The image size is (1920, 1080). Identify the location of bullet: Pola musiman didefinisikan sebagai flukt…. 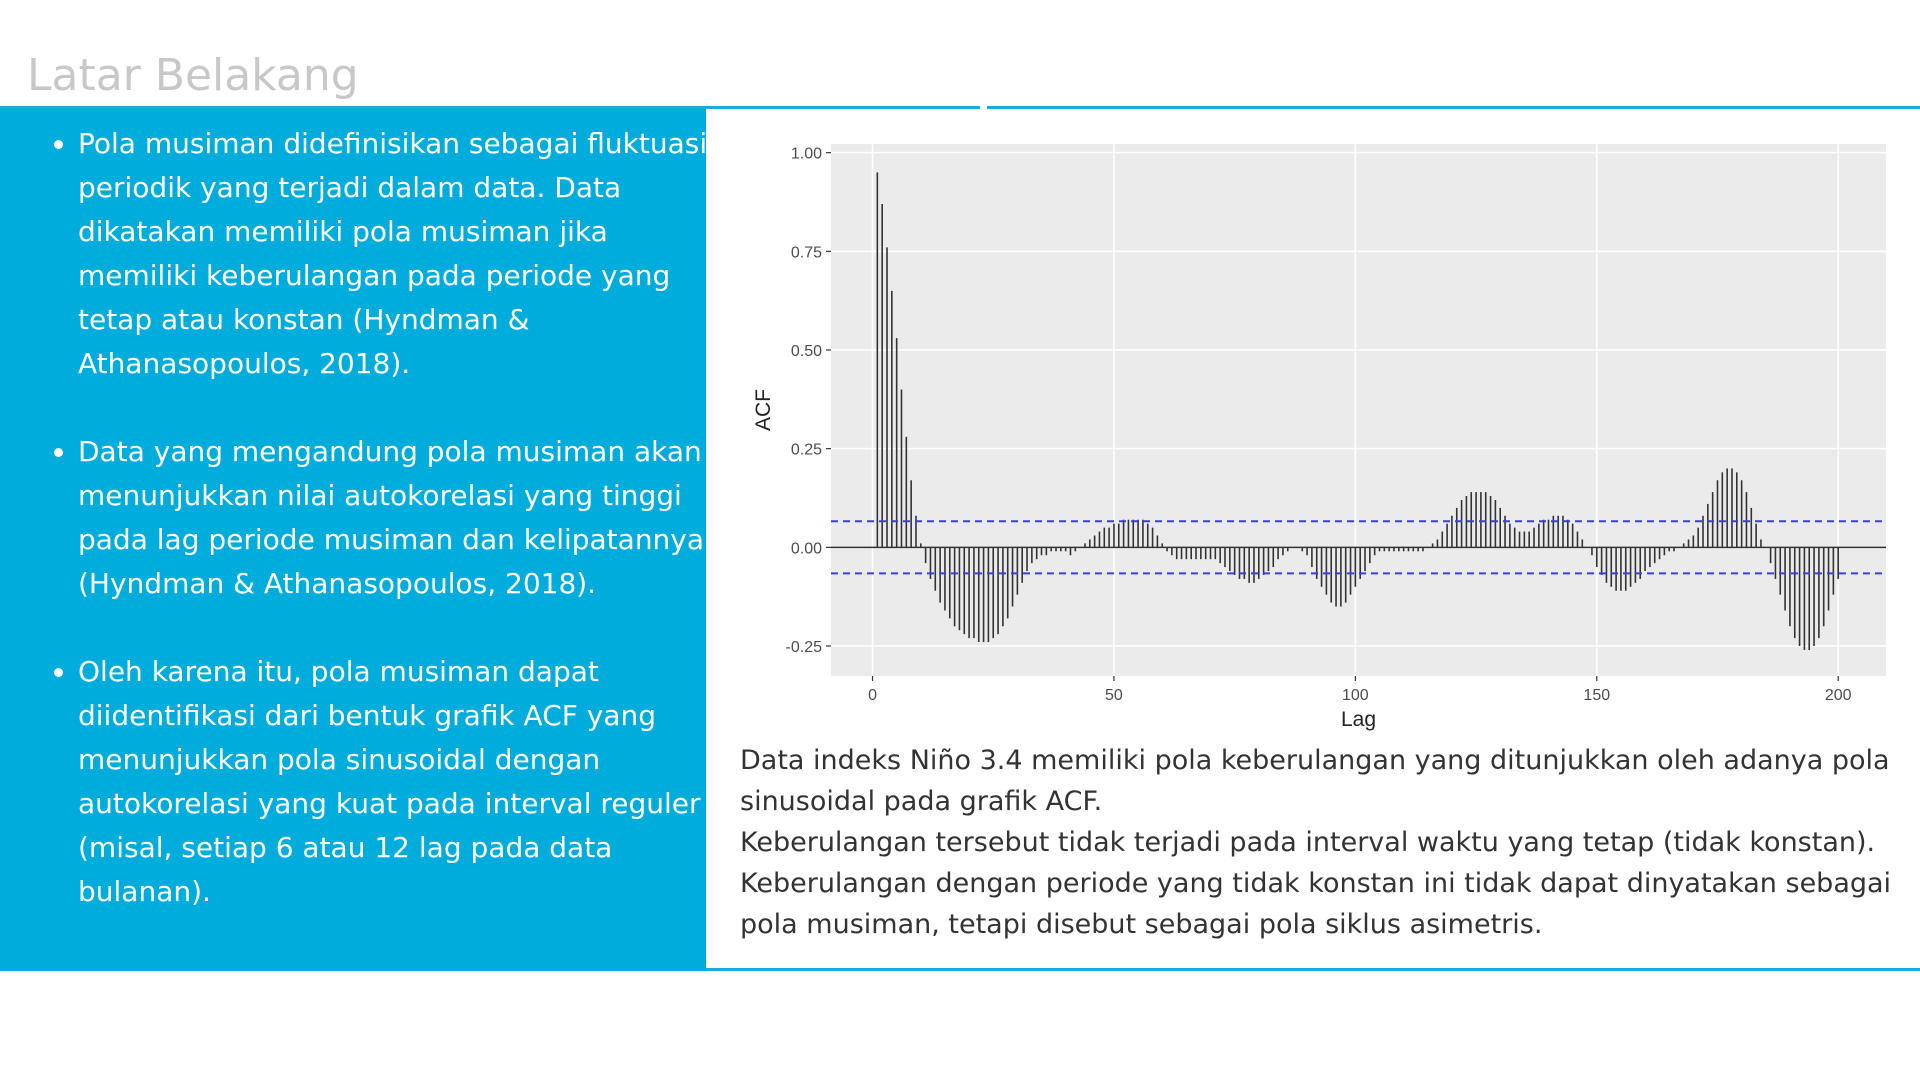
(396, 254).